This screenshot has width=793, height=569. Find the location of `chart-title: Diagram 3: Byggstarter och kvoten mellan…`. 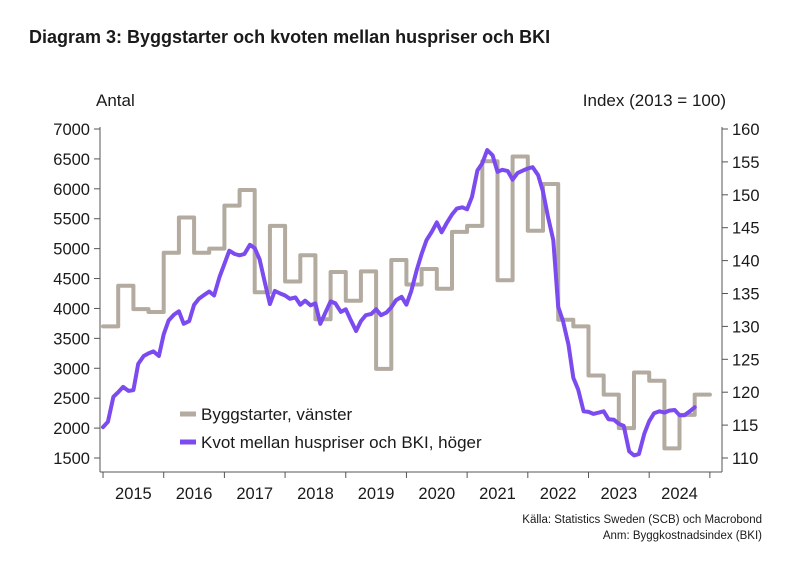

chart-title: Diagram 3: Byggstarter och kvoten mellan… is located at coordinates (290, 37).